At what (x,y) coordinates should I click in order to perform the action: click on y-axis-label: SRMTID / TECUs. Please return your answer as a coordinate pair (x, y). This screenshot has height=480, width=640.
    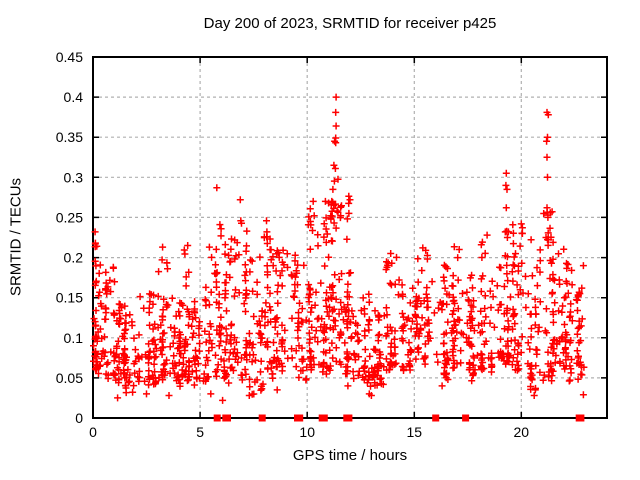
    Looking at the image, I should click on (16, 237).